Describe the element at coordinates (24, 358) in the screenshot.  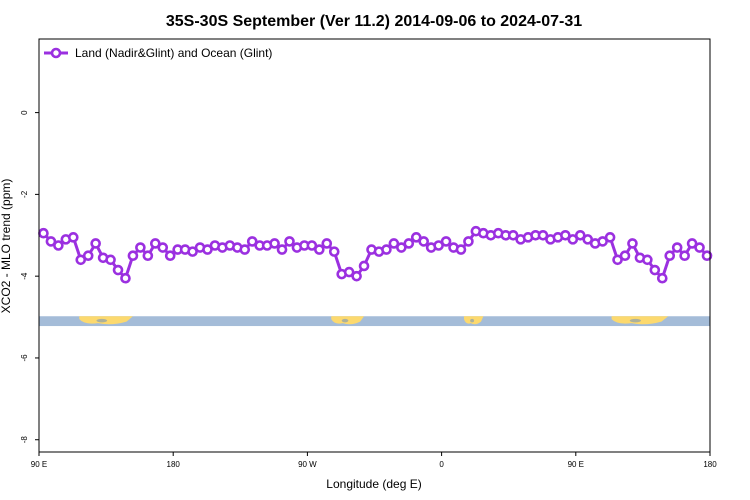
I see `y-tick-label: -6` at that location.